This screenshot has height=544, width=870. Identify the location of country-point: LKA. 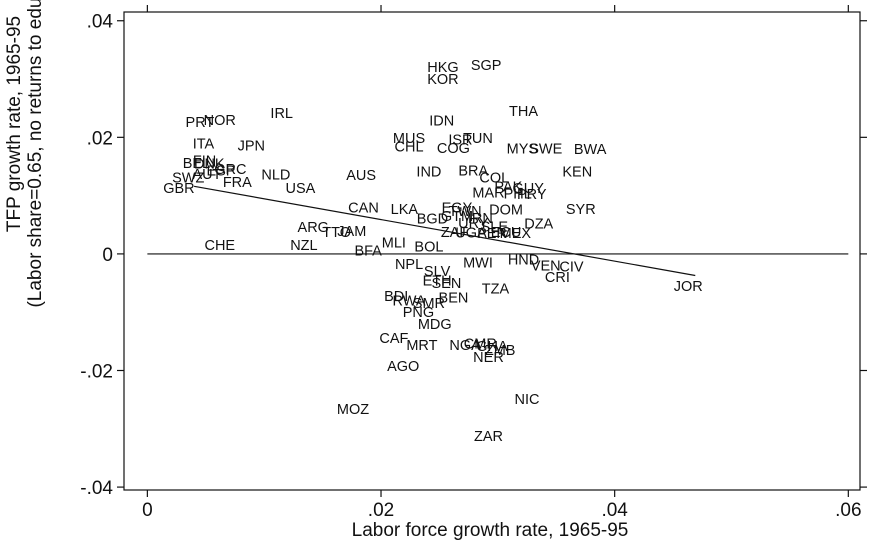
(405, 210).